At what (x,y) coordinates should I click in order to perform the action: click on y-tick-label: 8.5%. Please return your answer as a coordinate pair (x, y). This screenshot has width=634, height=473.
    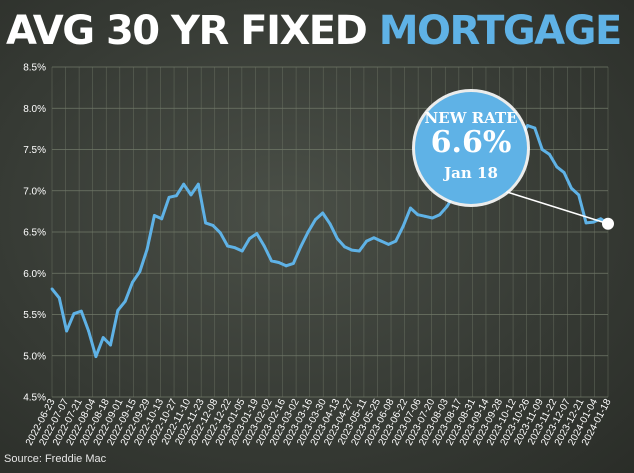
    Looking at the image, I should click on (34, 68).